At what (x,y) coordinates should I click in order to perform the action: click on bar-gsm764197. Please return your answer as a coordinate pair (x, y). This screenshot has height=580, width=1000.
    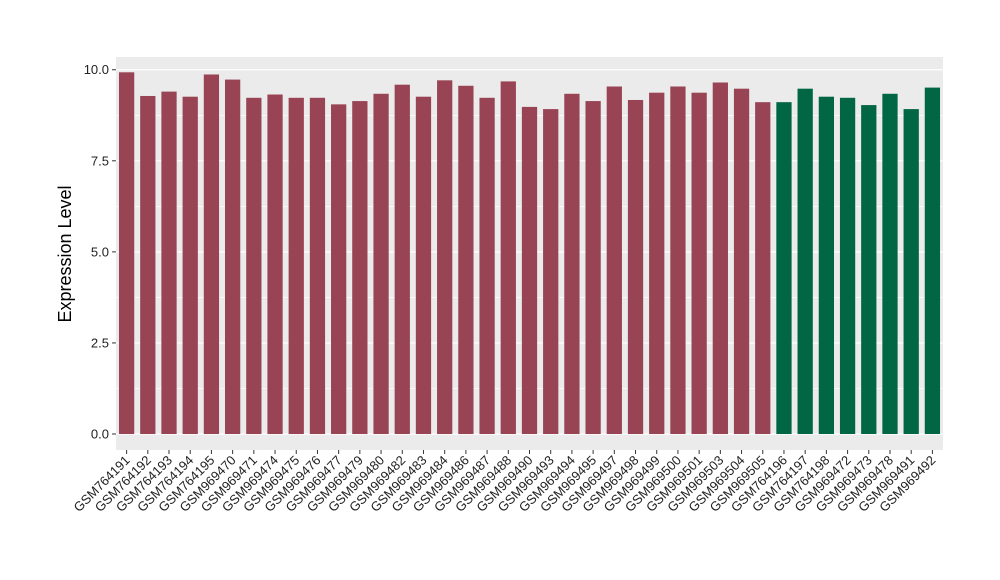
    Looking at the image, I should click on (805, 261).